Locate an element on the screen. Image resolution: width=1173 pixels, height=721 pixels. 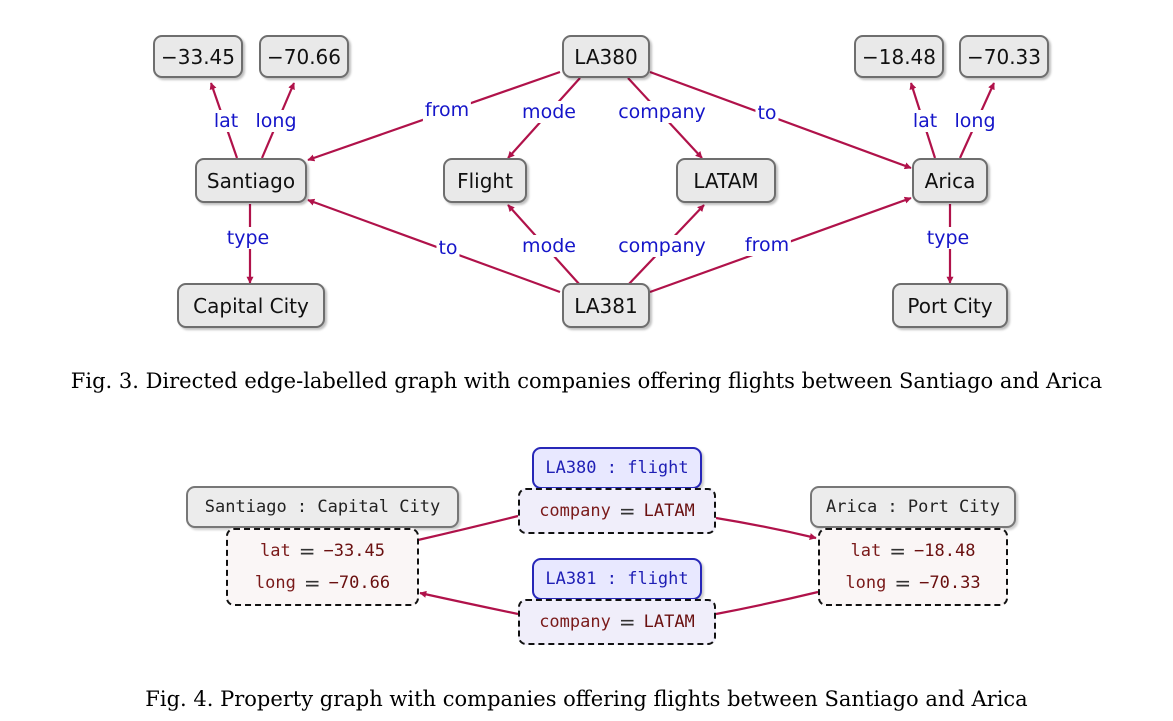
edge-fig4-arica-la381 is located at coordinates (767, 603).